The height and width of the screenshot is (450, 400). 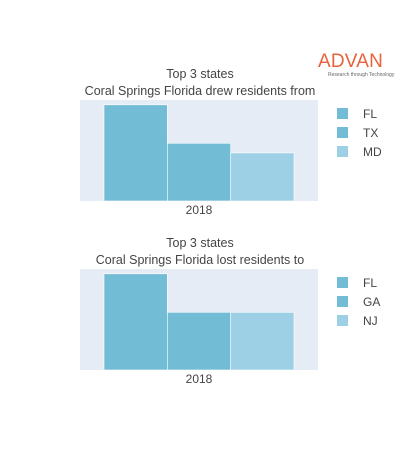 What do you see at coordinates (199, 172) in the screenshot?
I see `bar-tx` at bounding box center [199, 172].